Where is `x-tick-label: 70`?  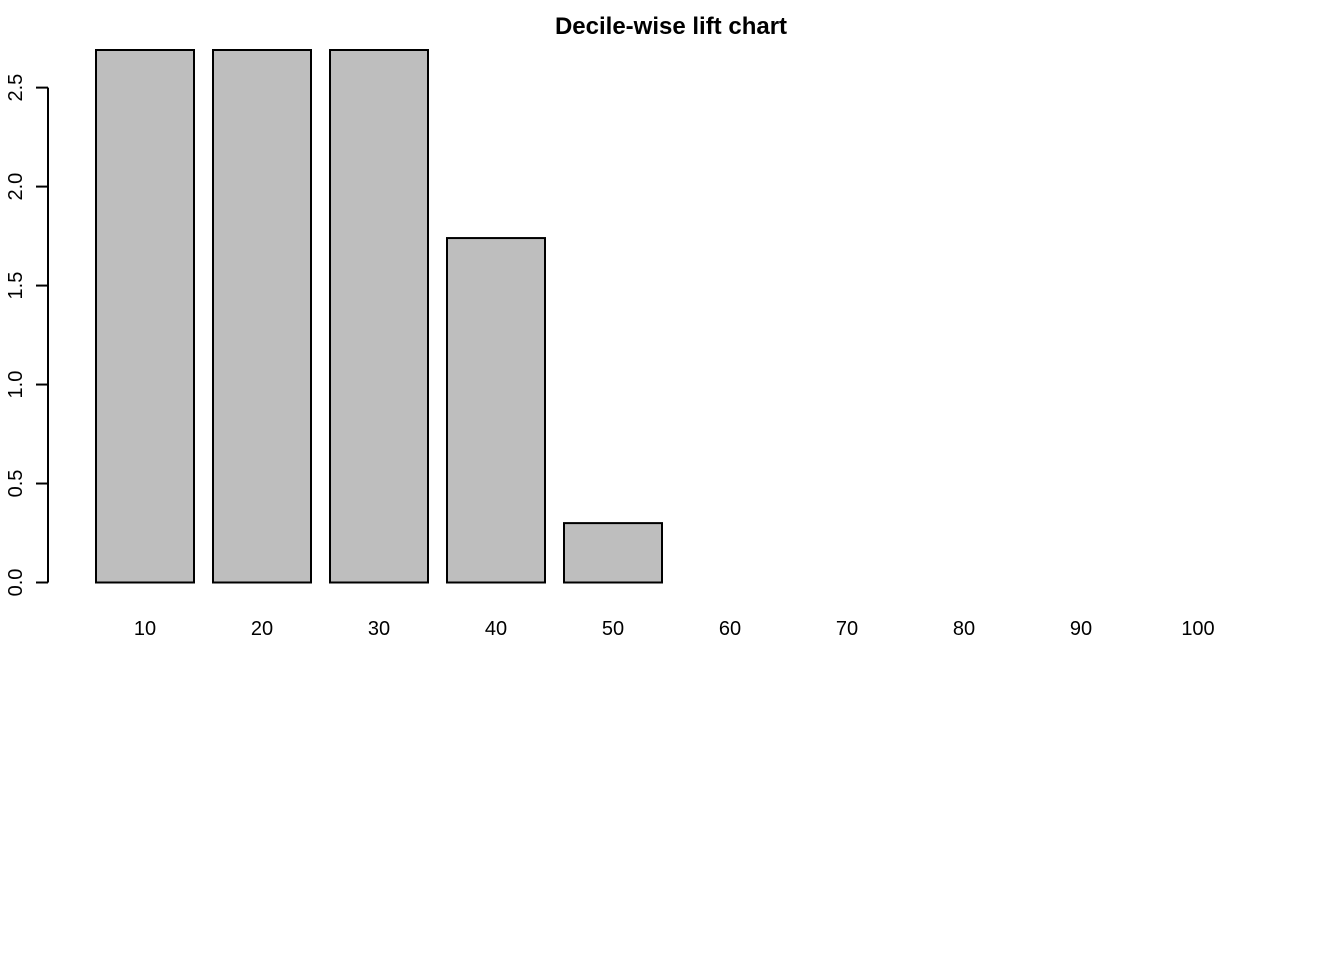
x-tick-label: 70 is located at coordinates (847, 629).